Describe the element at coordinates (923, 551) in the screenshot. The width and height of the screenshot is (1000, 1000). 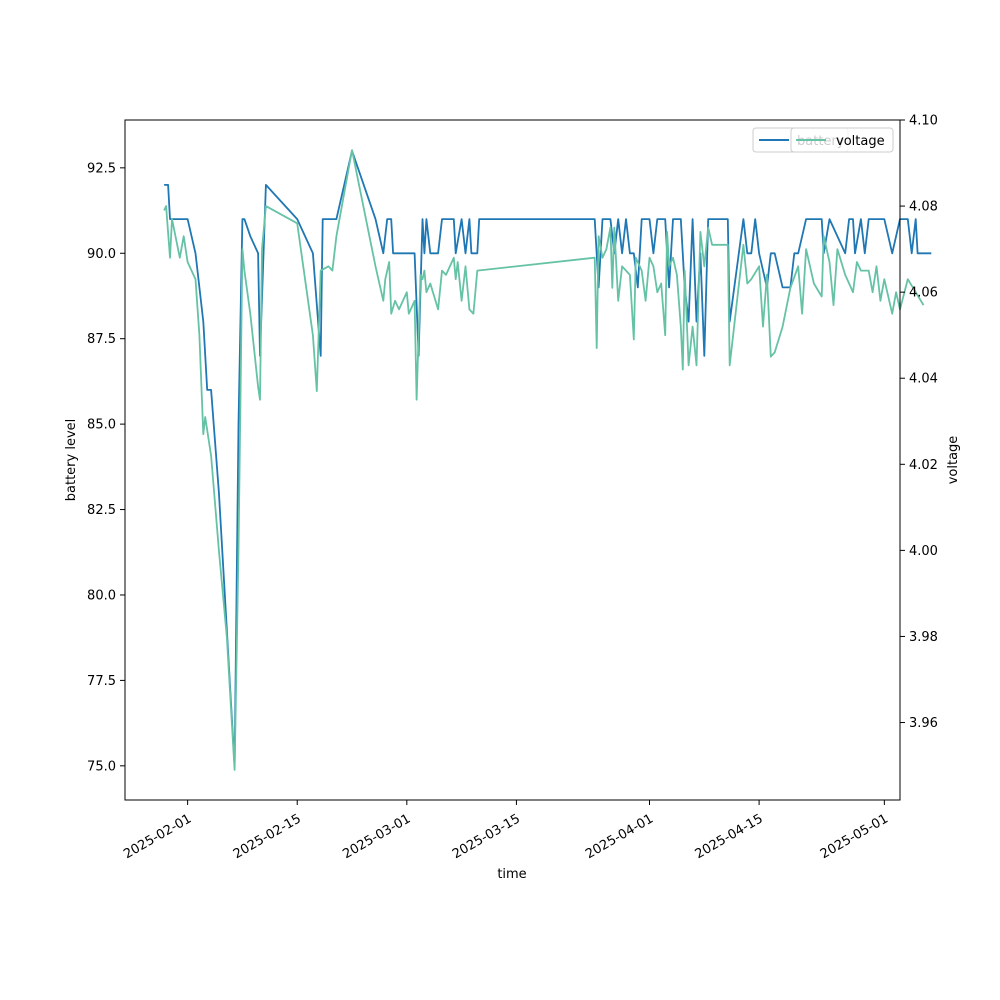
I see `y-right-tick-label: 4.00` at that location.